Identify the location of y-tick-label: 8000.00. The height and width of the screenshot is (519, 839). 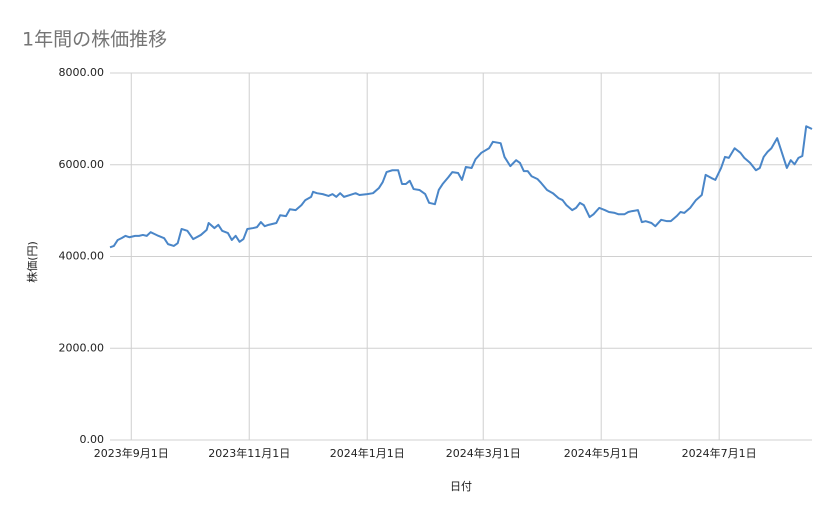
(82, 72).